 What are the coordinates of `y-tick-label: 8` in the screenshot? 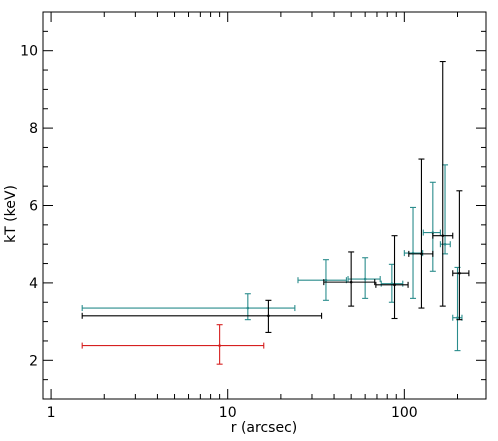 It's located at (33, 129).